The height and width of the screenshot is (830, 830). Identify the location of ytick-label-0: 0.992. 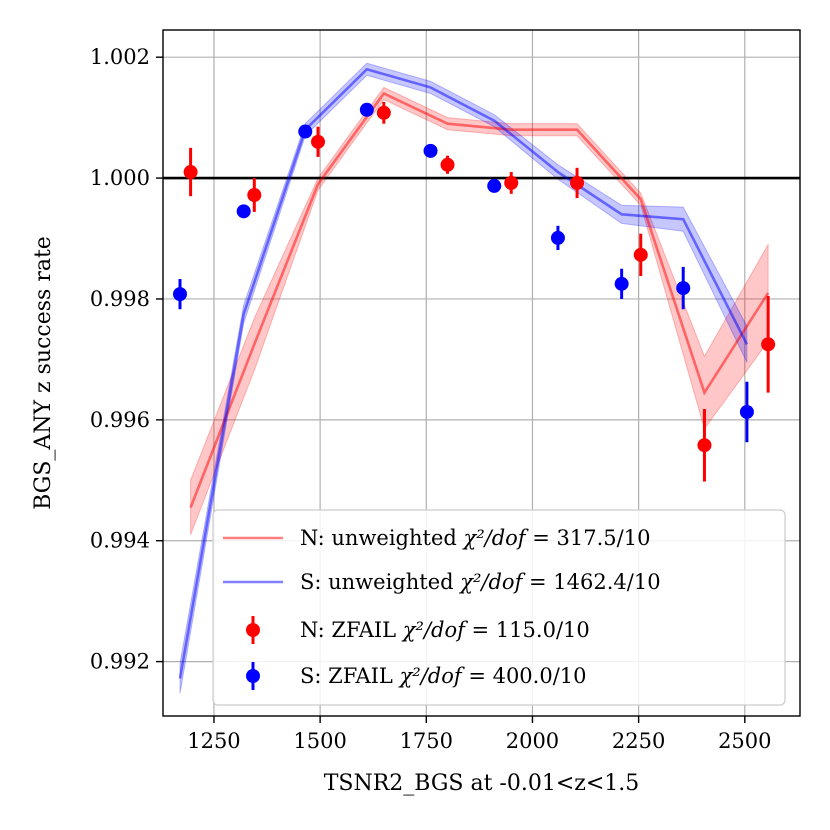
(120, 662).